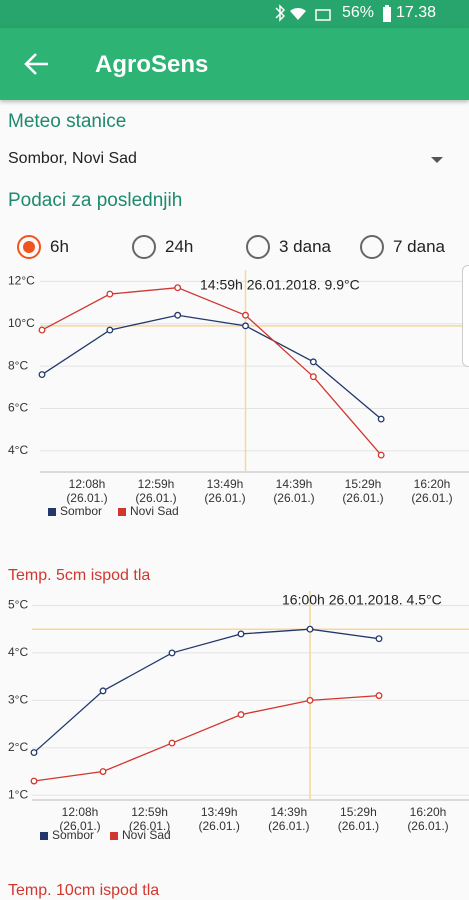 This screenshot has width=469, height=900. I want to click on legend-label: Novi Sad, so click(146, 835).